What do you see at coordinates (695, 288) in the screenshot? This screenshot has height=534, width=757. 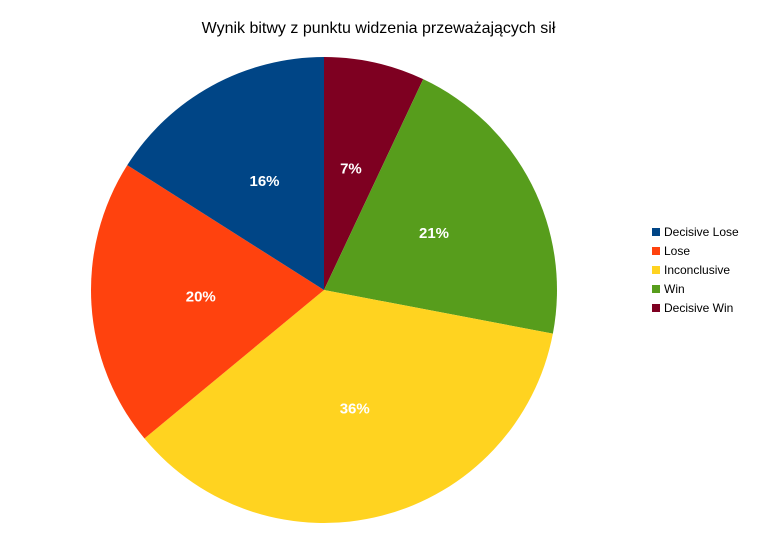 I see `legend-item-win: Win` at bounding box center [695, 288].